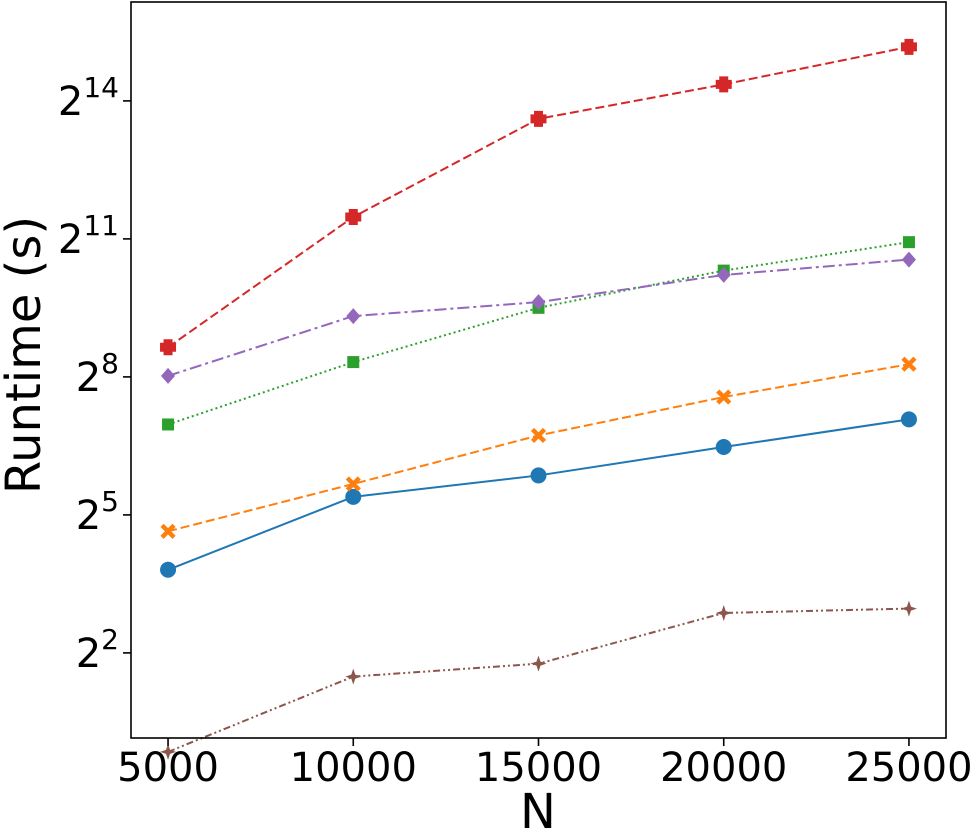 The height and width of the screenshot is (833, 977). Describe the element at coordinates (538, 808) in the screenshot. I see `x-axis-label: N` at that location.